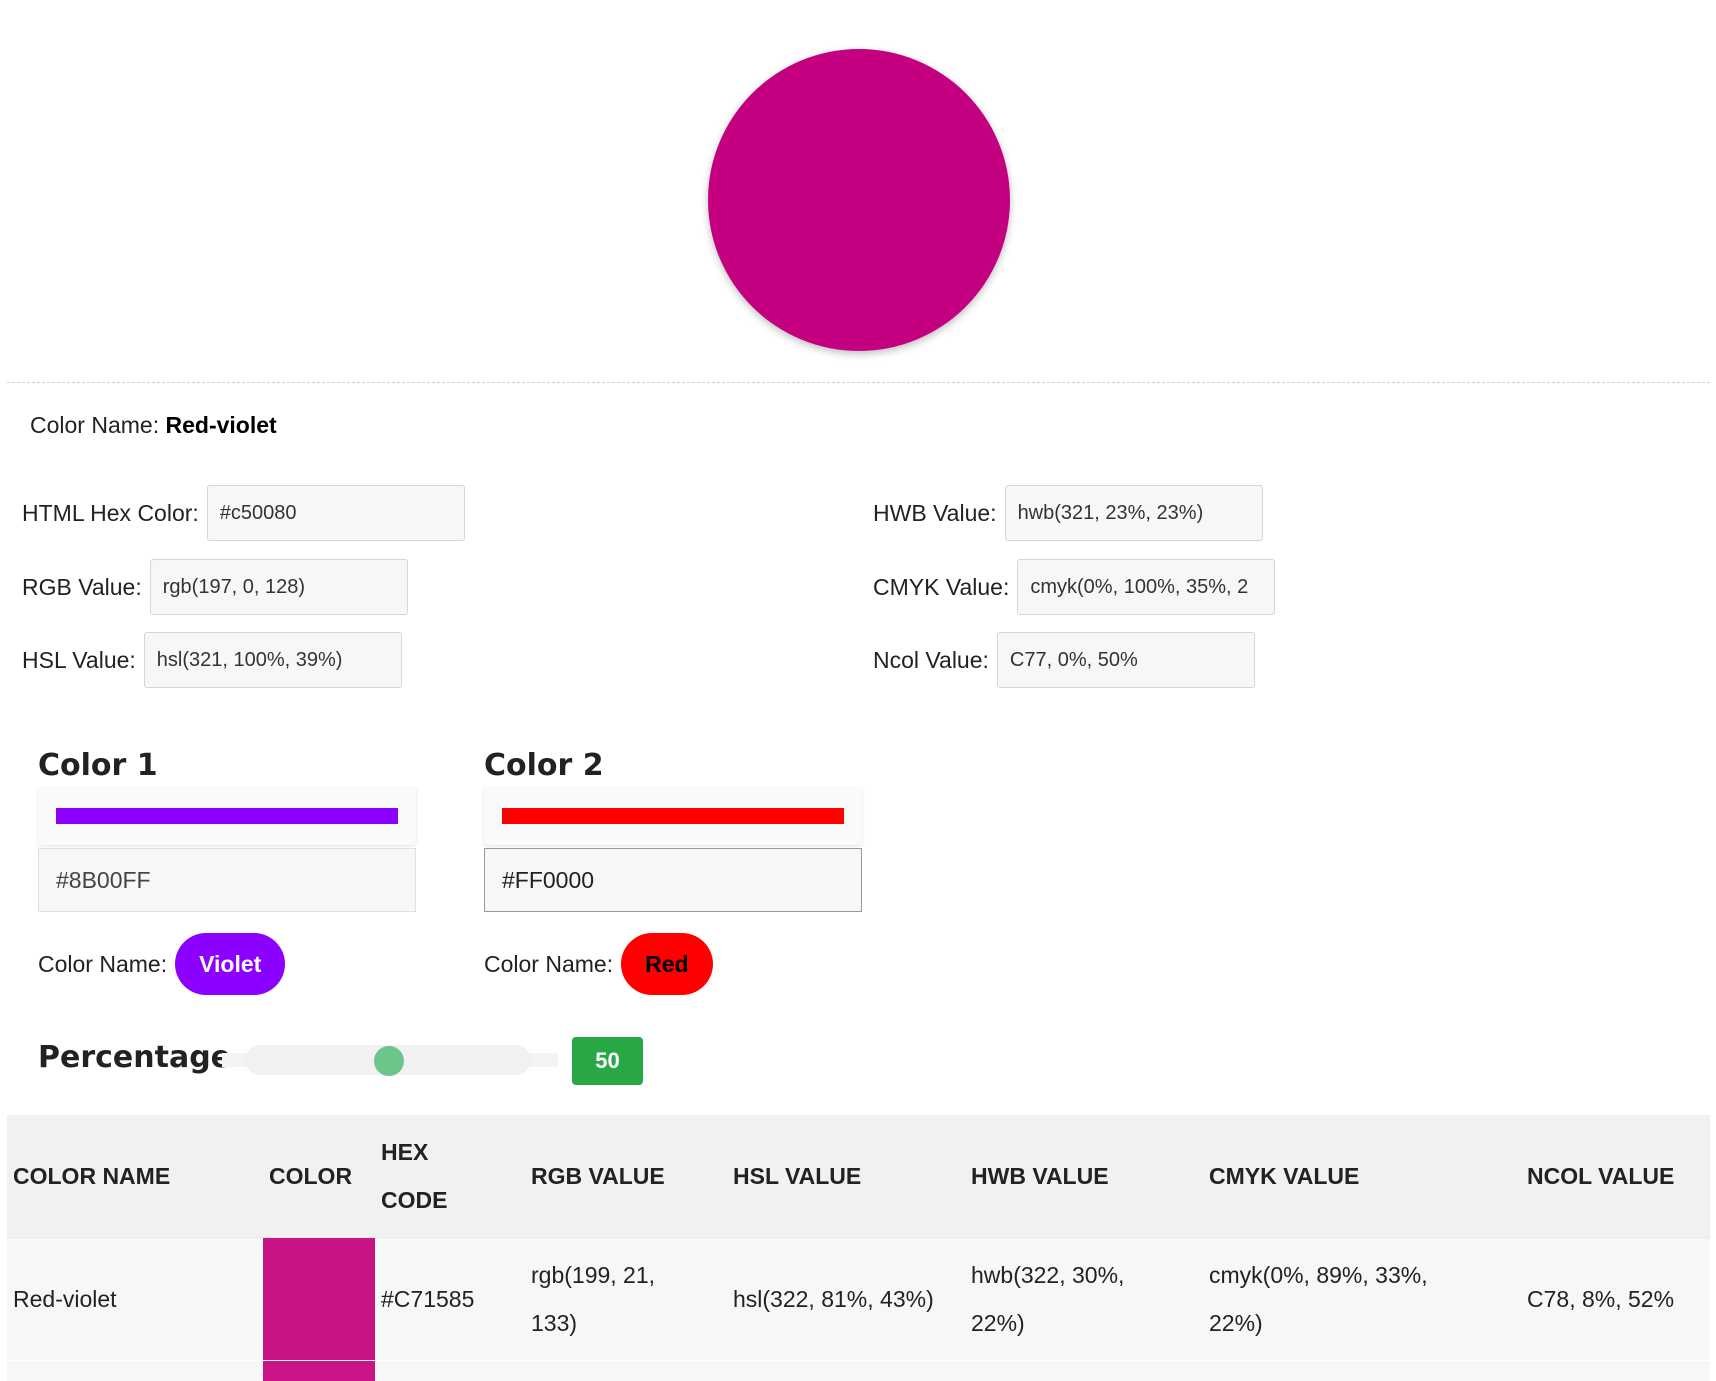  I want to click on cell-cmyk-line1: cmyk(0%, 89%, 33%,, so click(1318, 1275).